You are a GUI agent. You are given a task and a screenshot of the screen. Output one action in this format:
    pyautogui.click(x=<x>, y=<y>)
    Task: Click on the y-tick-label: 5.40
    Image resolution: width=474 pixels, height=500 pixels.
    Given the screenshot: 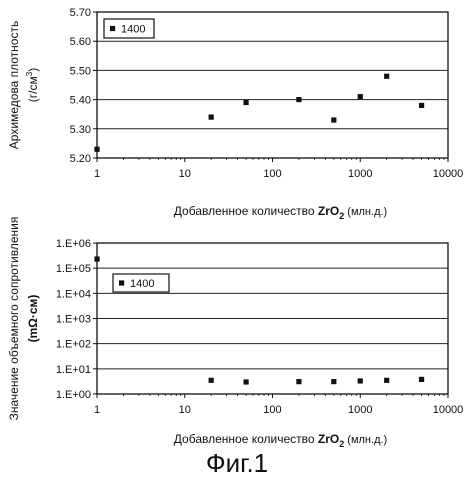 What is the action you would take?
    pyautogui.click(x=80, y=101)
    